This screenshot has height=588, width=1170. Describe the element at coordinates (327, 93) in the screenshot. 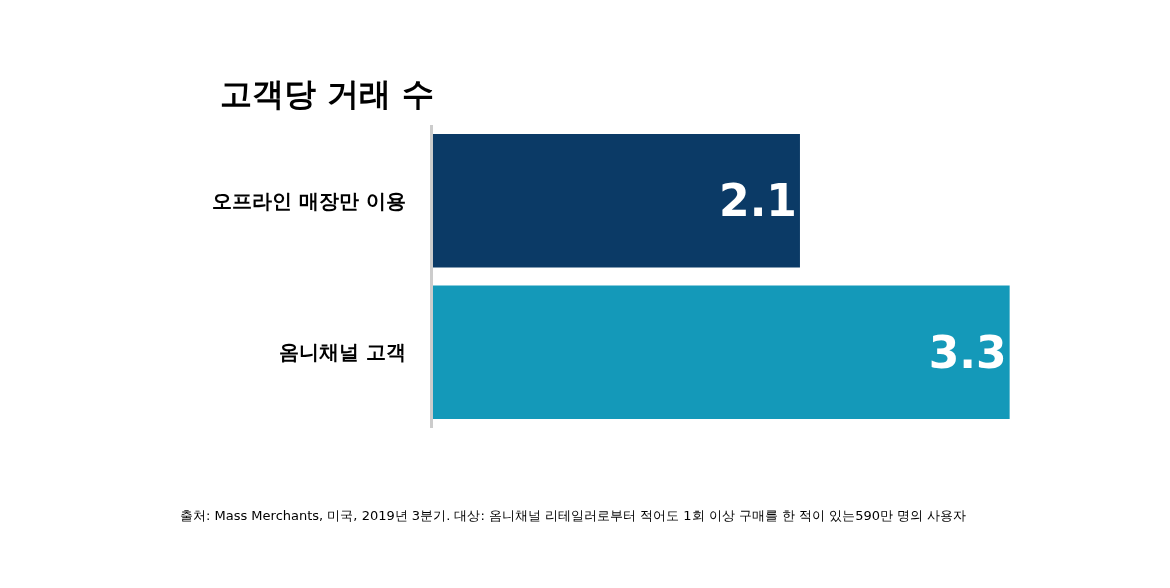

I see `chart-title: 고객당 거래 수` at that location.